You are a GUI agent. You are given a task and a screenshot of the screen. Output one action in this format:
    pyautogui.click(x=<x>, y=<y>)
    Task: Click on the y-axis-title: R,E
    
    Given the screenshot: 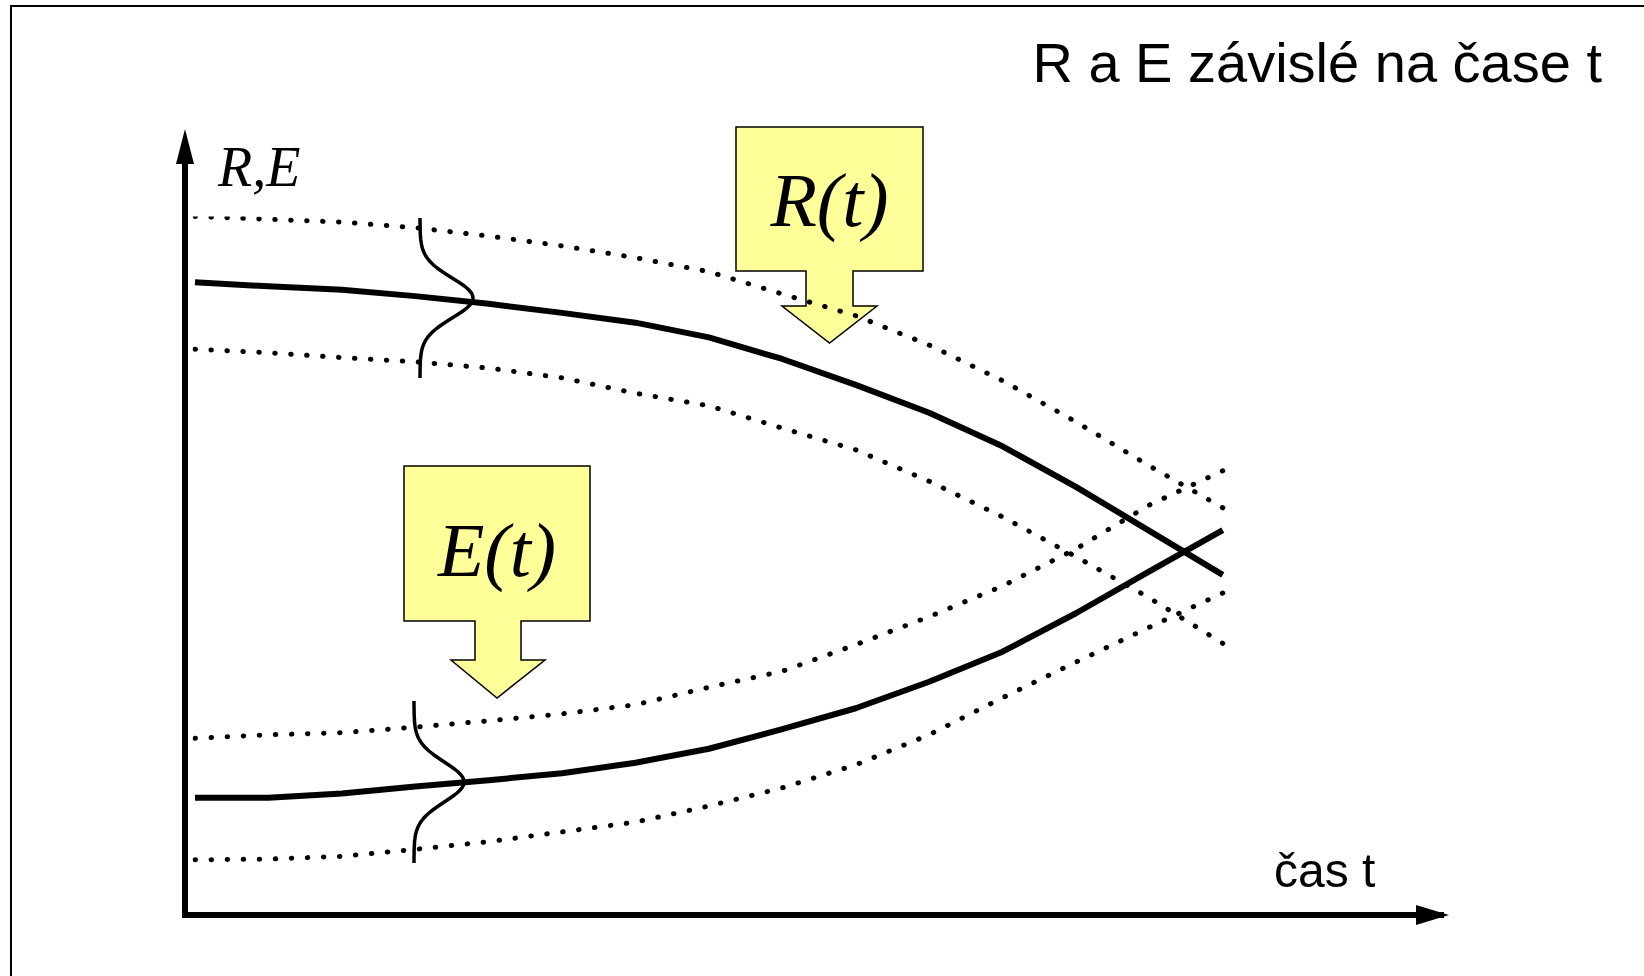 What is the action you would take?
    pyautogui.click(x=259, y=167)
    